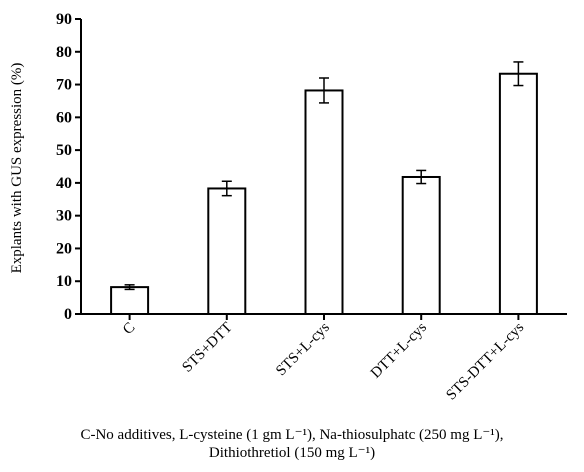 This screenshot has height=472, width=584. I want to click on y-tick-label: 30, so click(64, 216).